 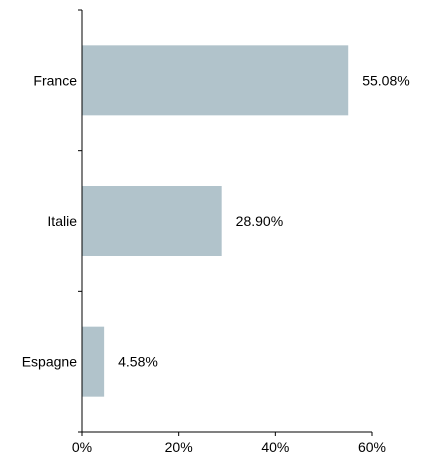 What do you see at coordinates (152, 221) in the screenshot?
I see `bar-italie` at bounding box center [152, 221].